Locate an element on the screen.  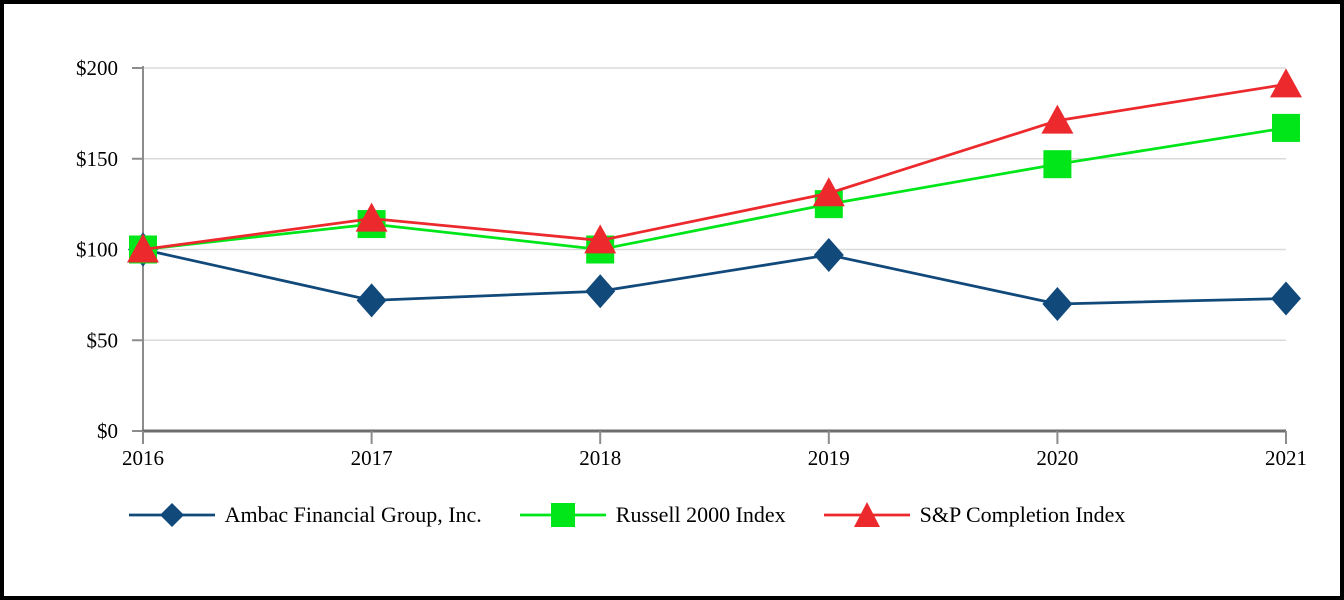
y-tick-label: $200 is located at coordinates (97, 68).